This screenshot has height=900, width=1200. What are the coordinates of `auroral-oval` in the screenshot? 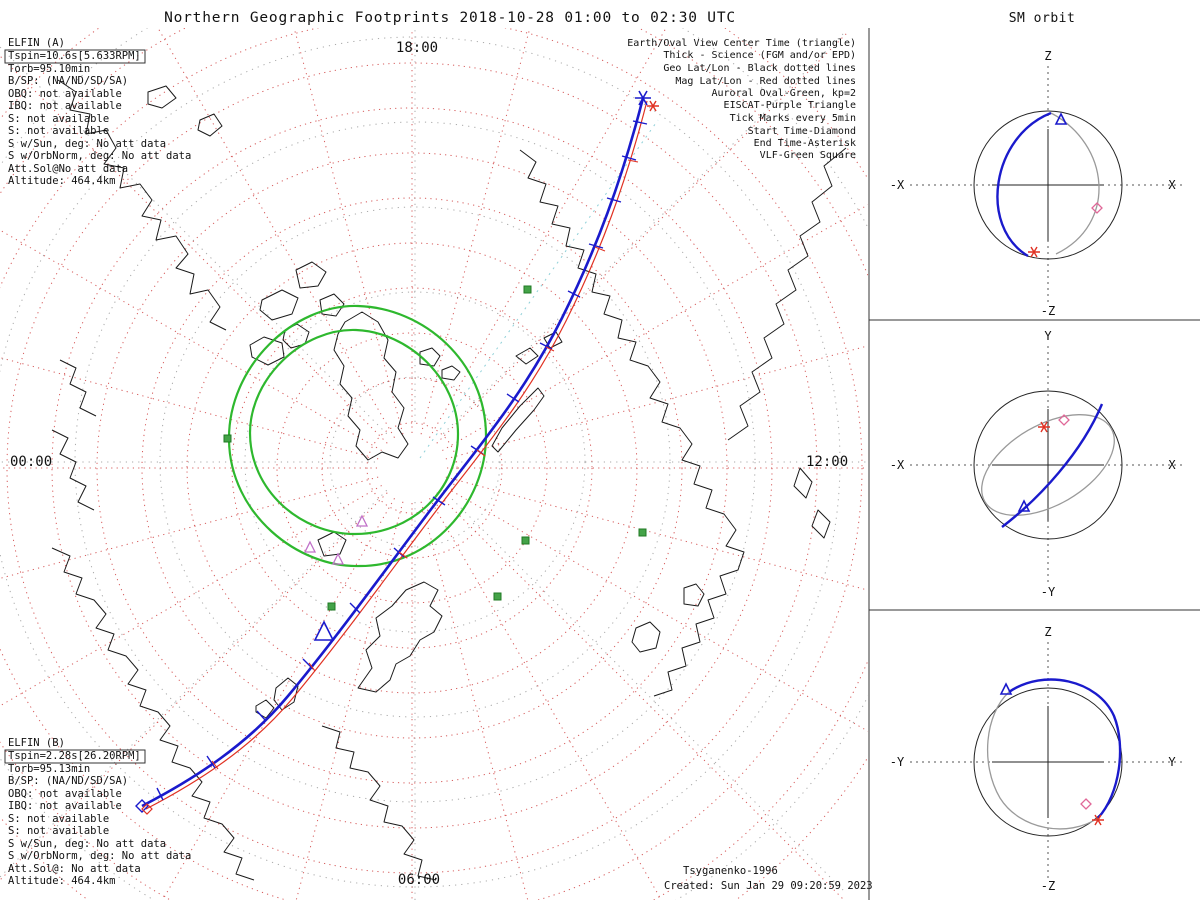 It's located at (357, 436).